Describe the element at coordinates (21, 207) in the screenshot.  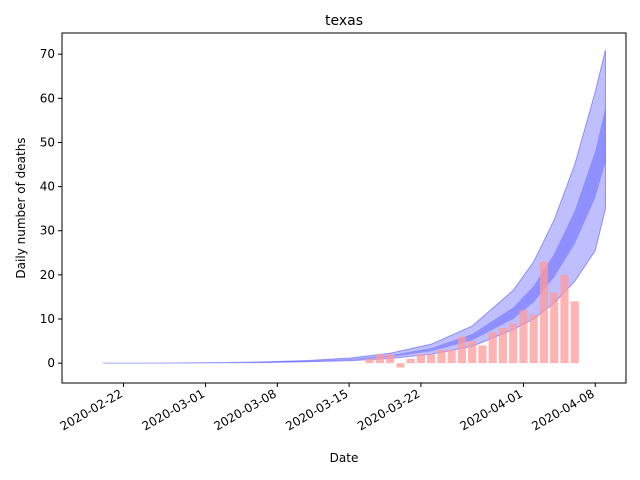
I see `y-axis-label: Daily number of deaths` at that location.